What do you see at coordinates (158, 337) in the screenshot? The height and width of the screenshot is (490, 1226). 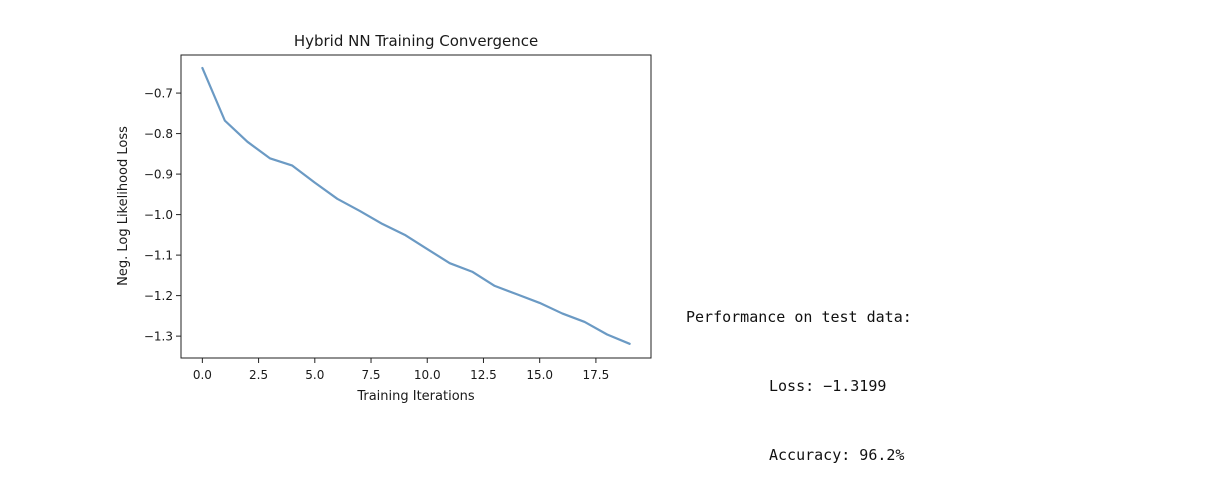 I see `y-tick-label: −1.3` at bounding box center [158, 337].